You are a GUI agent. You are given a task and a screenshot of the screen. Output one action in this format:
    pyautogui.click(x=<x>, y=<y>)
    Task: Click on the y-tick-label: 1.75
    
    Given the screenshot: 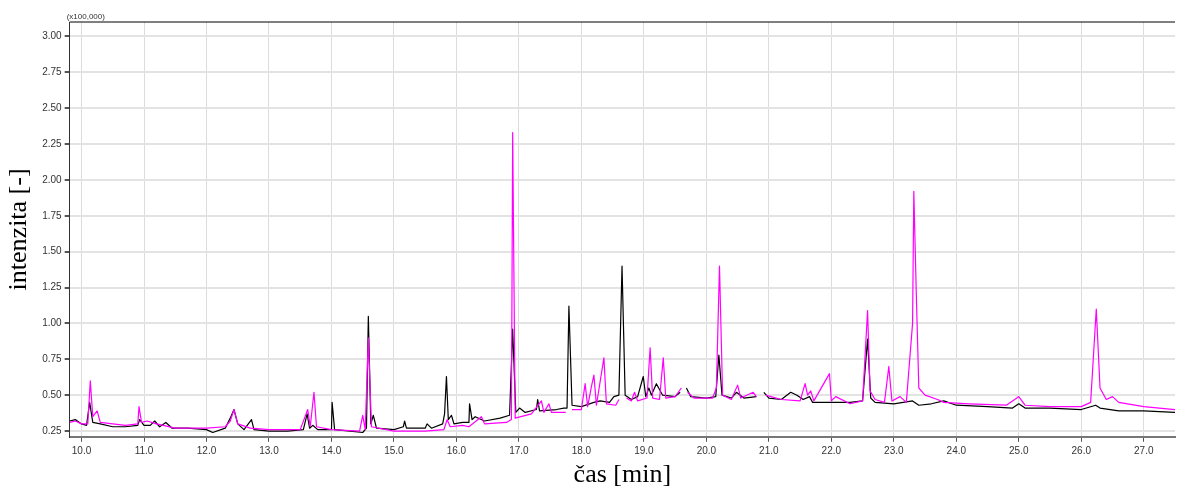 What is the action you would take?
    pyautogui.click(x=52, y=215)
    